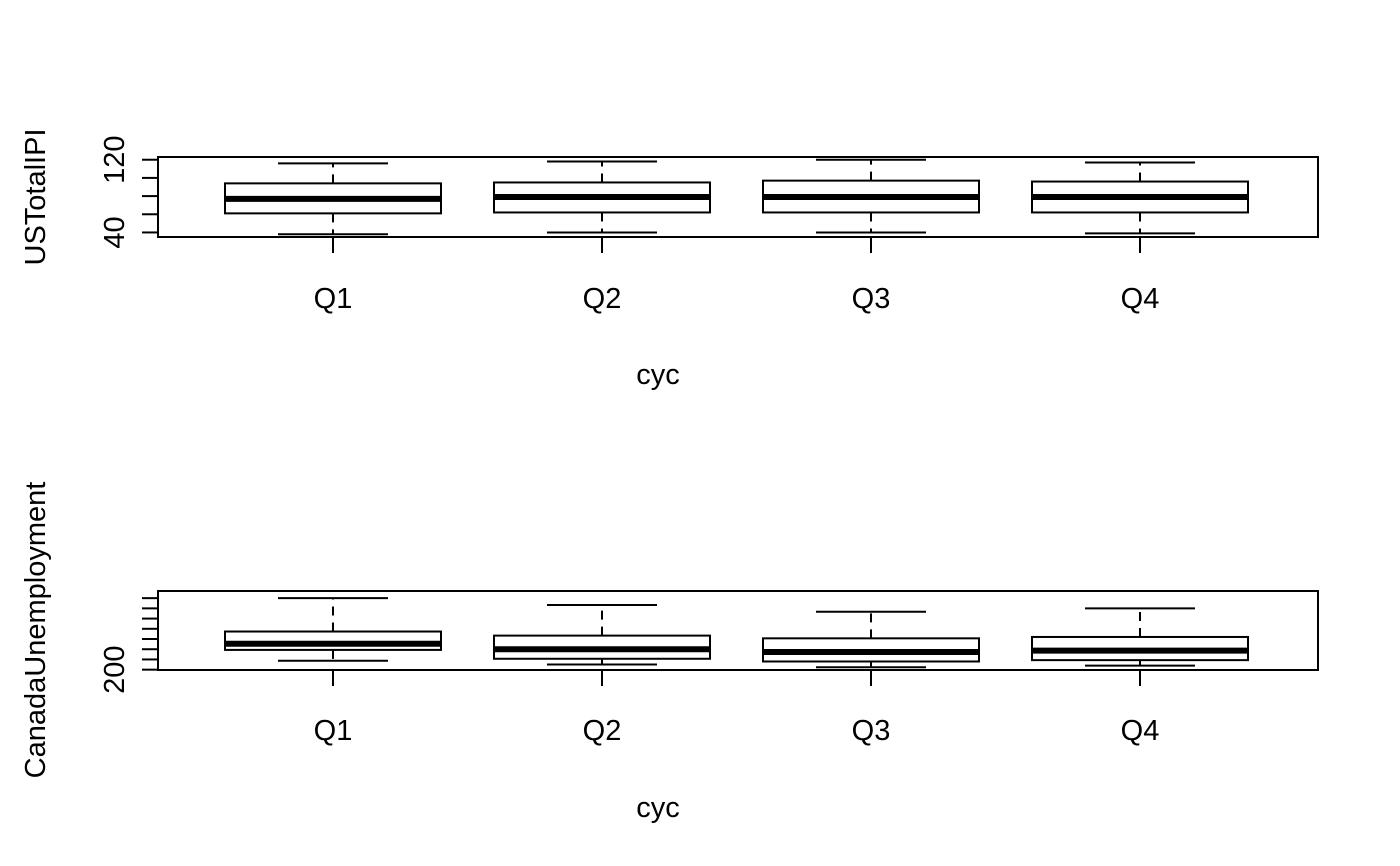 The width and height of the screenshot is (1400, 866). Describe the element at coordinates (115, 232) in the screenshot. I see `y-tick-label: 40` at that location.